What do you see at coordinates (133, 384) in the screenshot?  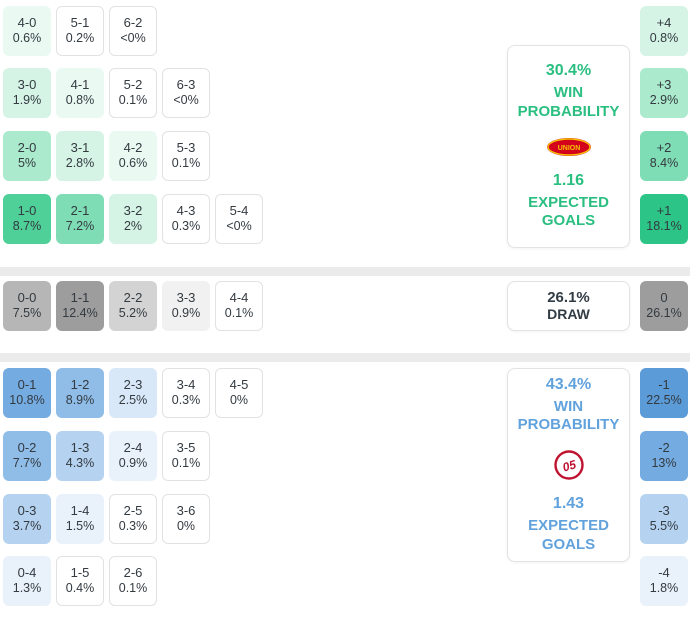 I see `score-label: 2-3` at bounding box center [133, 384].